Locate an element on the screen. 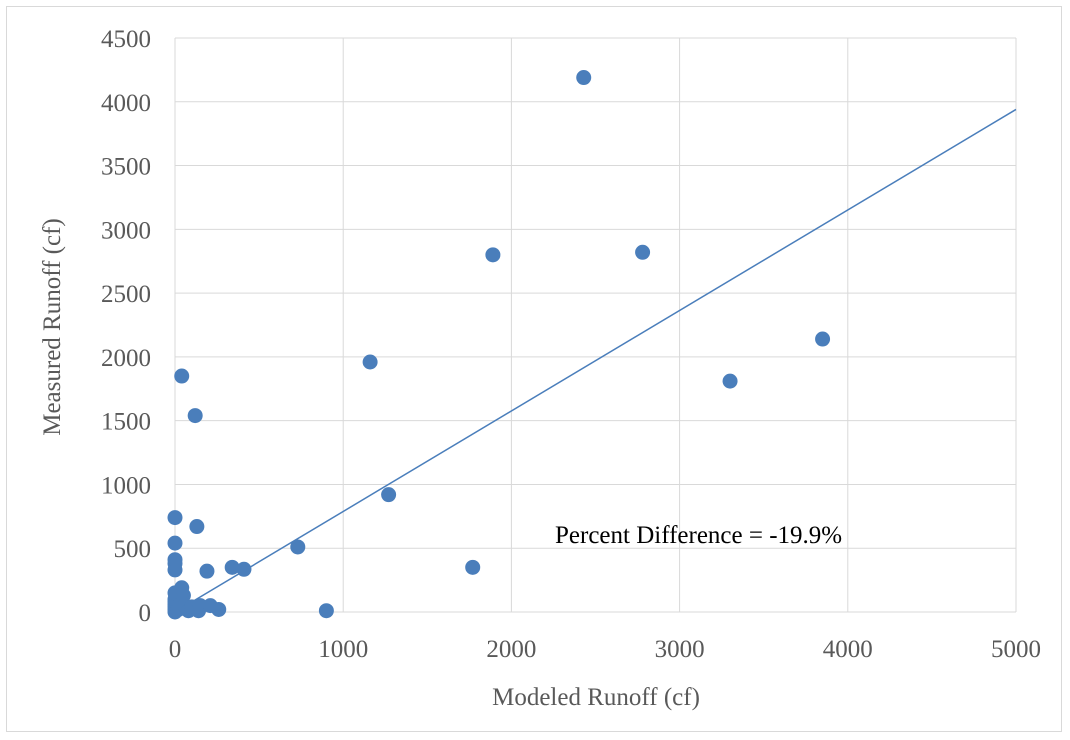 The width and height of the screenshot is (1070, 740). x-tick-label: 1000 is located at coordinates (343, 649).